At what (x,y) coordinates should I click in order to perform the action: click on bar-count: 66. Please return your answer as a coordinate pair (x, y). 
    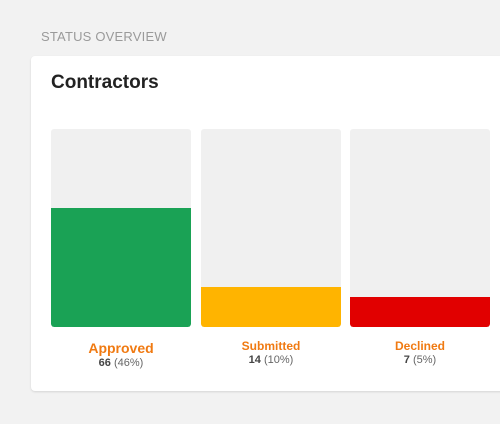
    Looking at the image, I should click on (104, 363).